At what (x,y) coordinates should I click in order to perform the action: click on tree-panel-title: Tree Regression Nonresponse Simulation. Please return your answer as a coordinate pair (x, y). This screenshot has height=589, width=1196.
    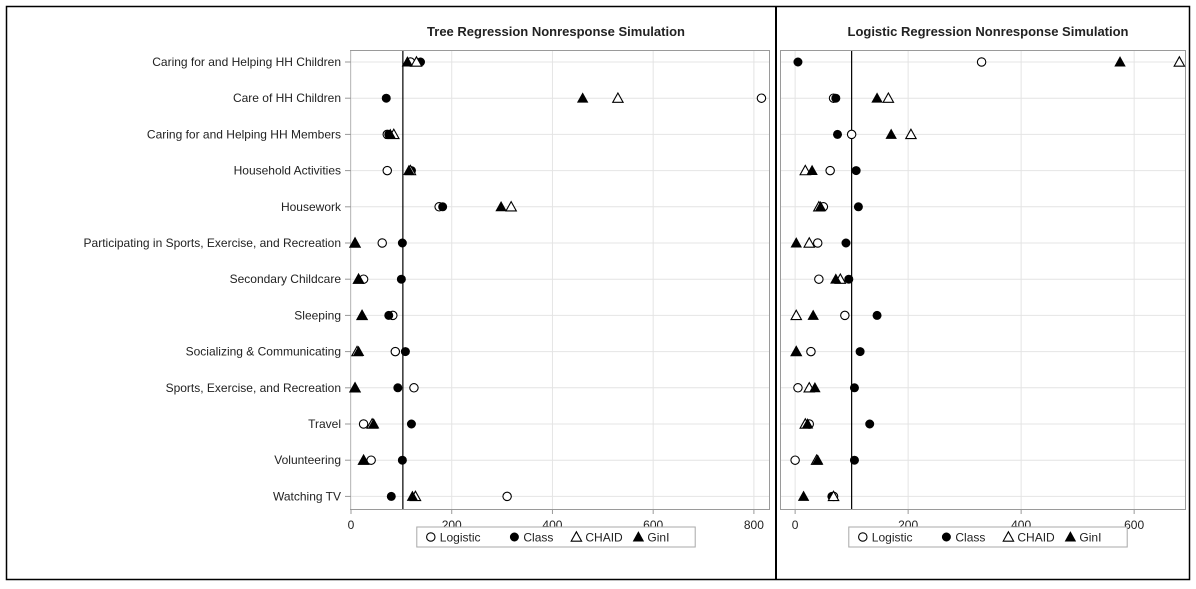
    Looking at the image, I should click on (556, 31).